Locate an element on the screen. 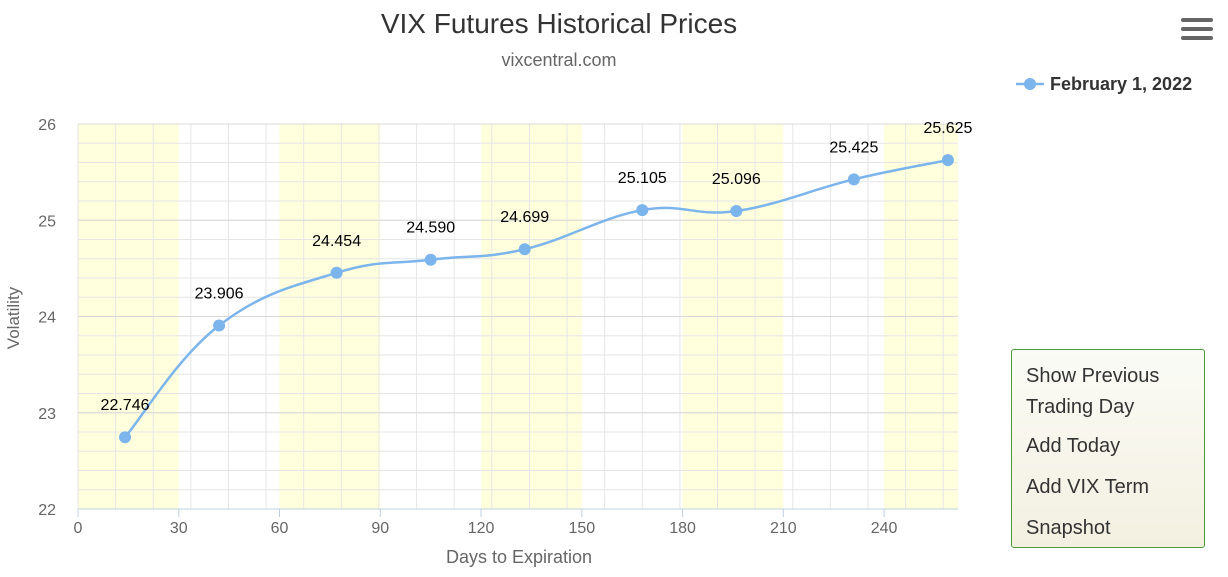 The height and width of the screenshot is (577, 1228). menu-item-snapshot: Snapshot is located at coordinates (1068, 528).